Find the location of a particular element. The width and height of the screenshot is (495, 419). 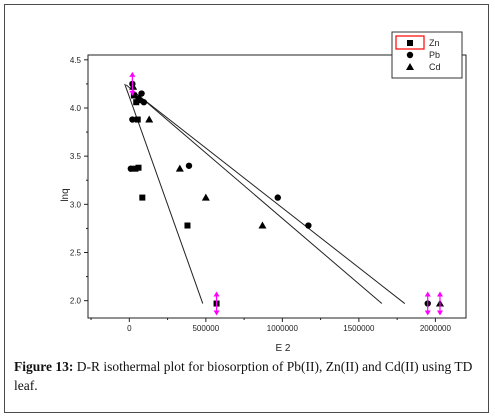

x-tick-label: 500000 is located at coordinates (205, 328).